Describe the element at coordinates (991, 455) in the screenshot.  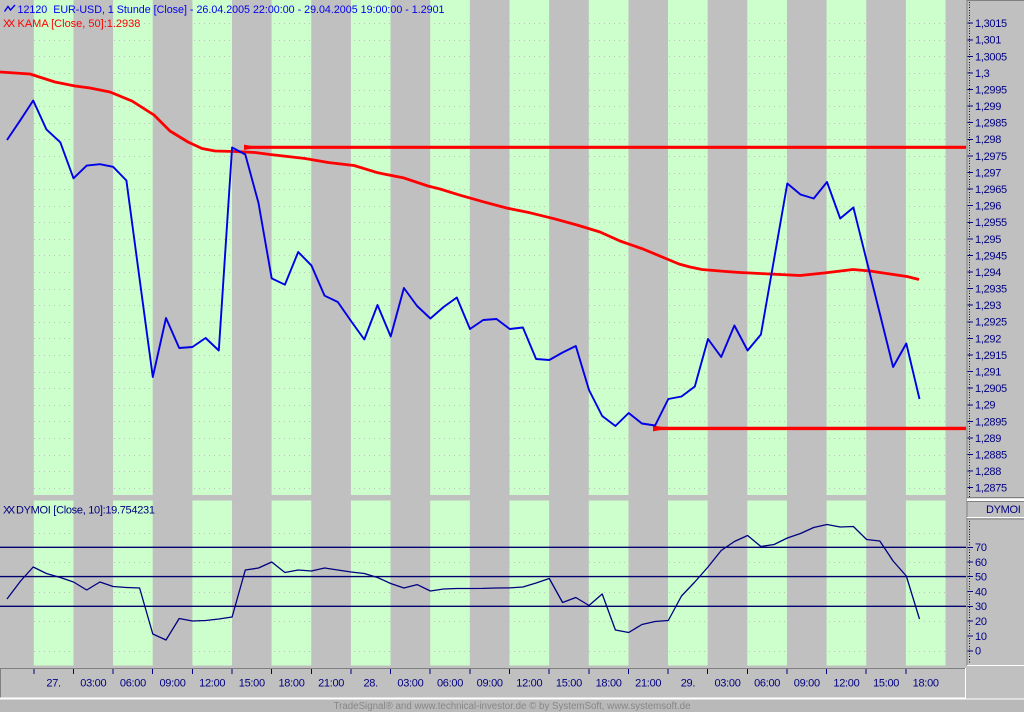
I see `svg-text: 1,2885` at that location.